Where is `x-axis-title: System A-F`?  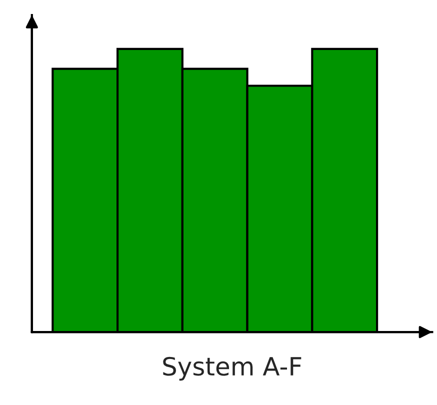
x-axis-title: System A-F is located at coordinates (232, 368).